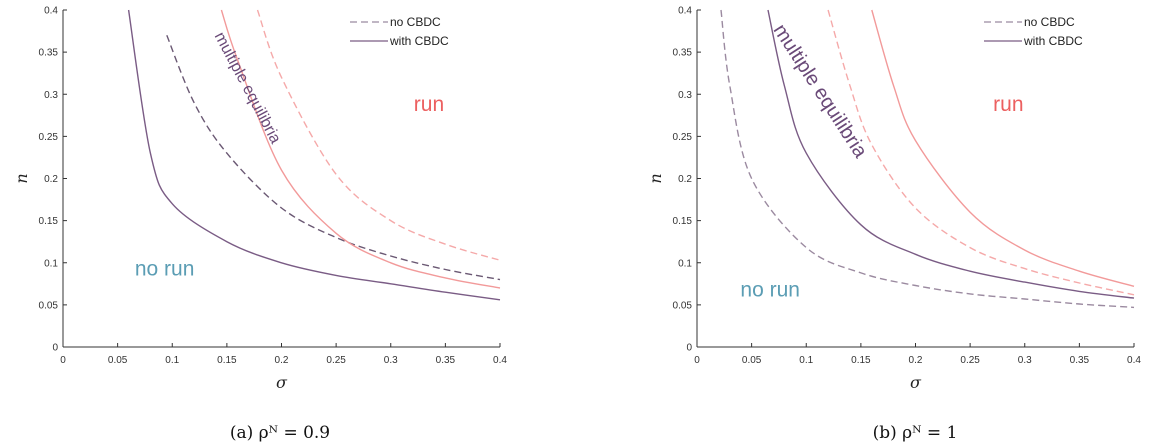 Image resolution: width=1149 pixels, height=448 pixels. Describe the element at coordinates (280, 433) in the screenshot. I see `panel-caption: (a) ρᴺ = 0.9` at that location.